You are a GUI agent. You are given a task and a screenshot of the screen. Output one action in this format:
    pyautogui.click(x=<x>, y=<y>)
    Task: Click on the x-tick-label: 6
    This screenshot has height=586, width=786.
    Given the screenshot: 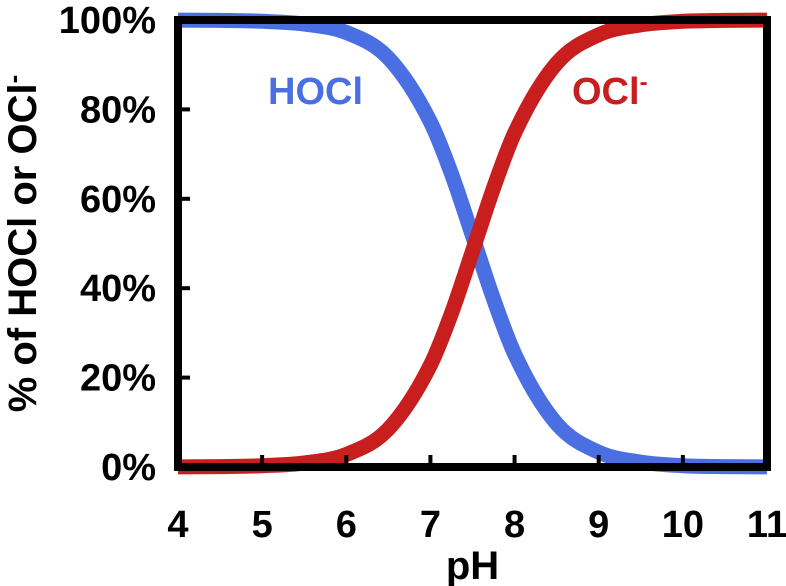 What is the action you would take?
    pyautogui.click(x=346, y=525)
    